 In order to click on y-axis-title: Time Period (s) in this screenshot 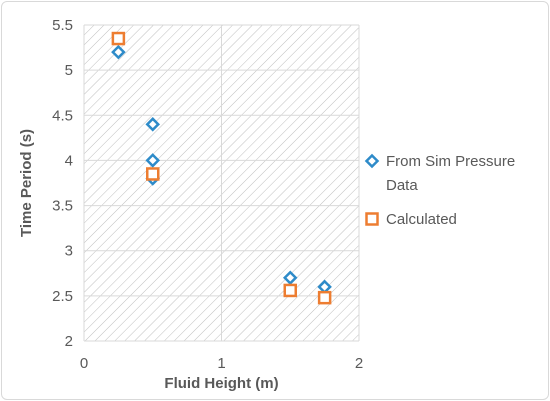, I will do `click(26, 183)`.